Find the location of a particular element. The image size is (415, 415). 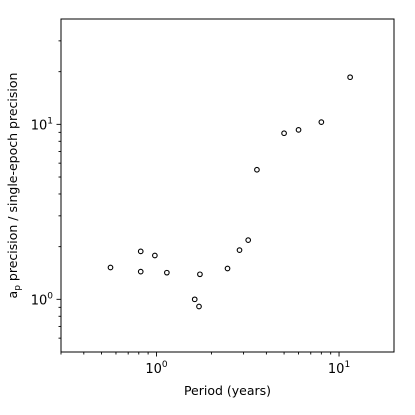

y-axis-label-rest: precision / single-epoch precision is located at coordinates (12, 179).